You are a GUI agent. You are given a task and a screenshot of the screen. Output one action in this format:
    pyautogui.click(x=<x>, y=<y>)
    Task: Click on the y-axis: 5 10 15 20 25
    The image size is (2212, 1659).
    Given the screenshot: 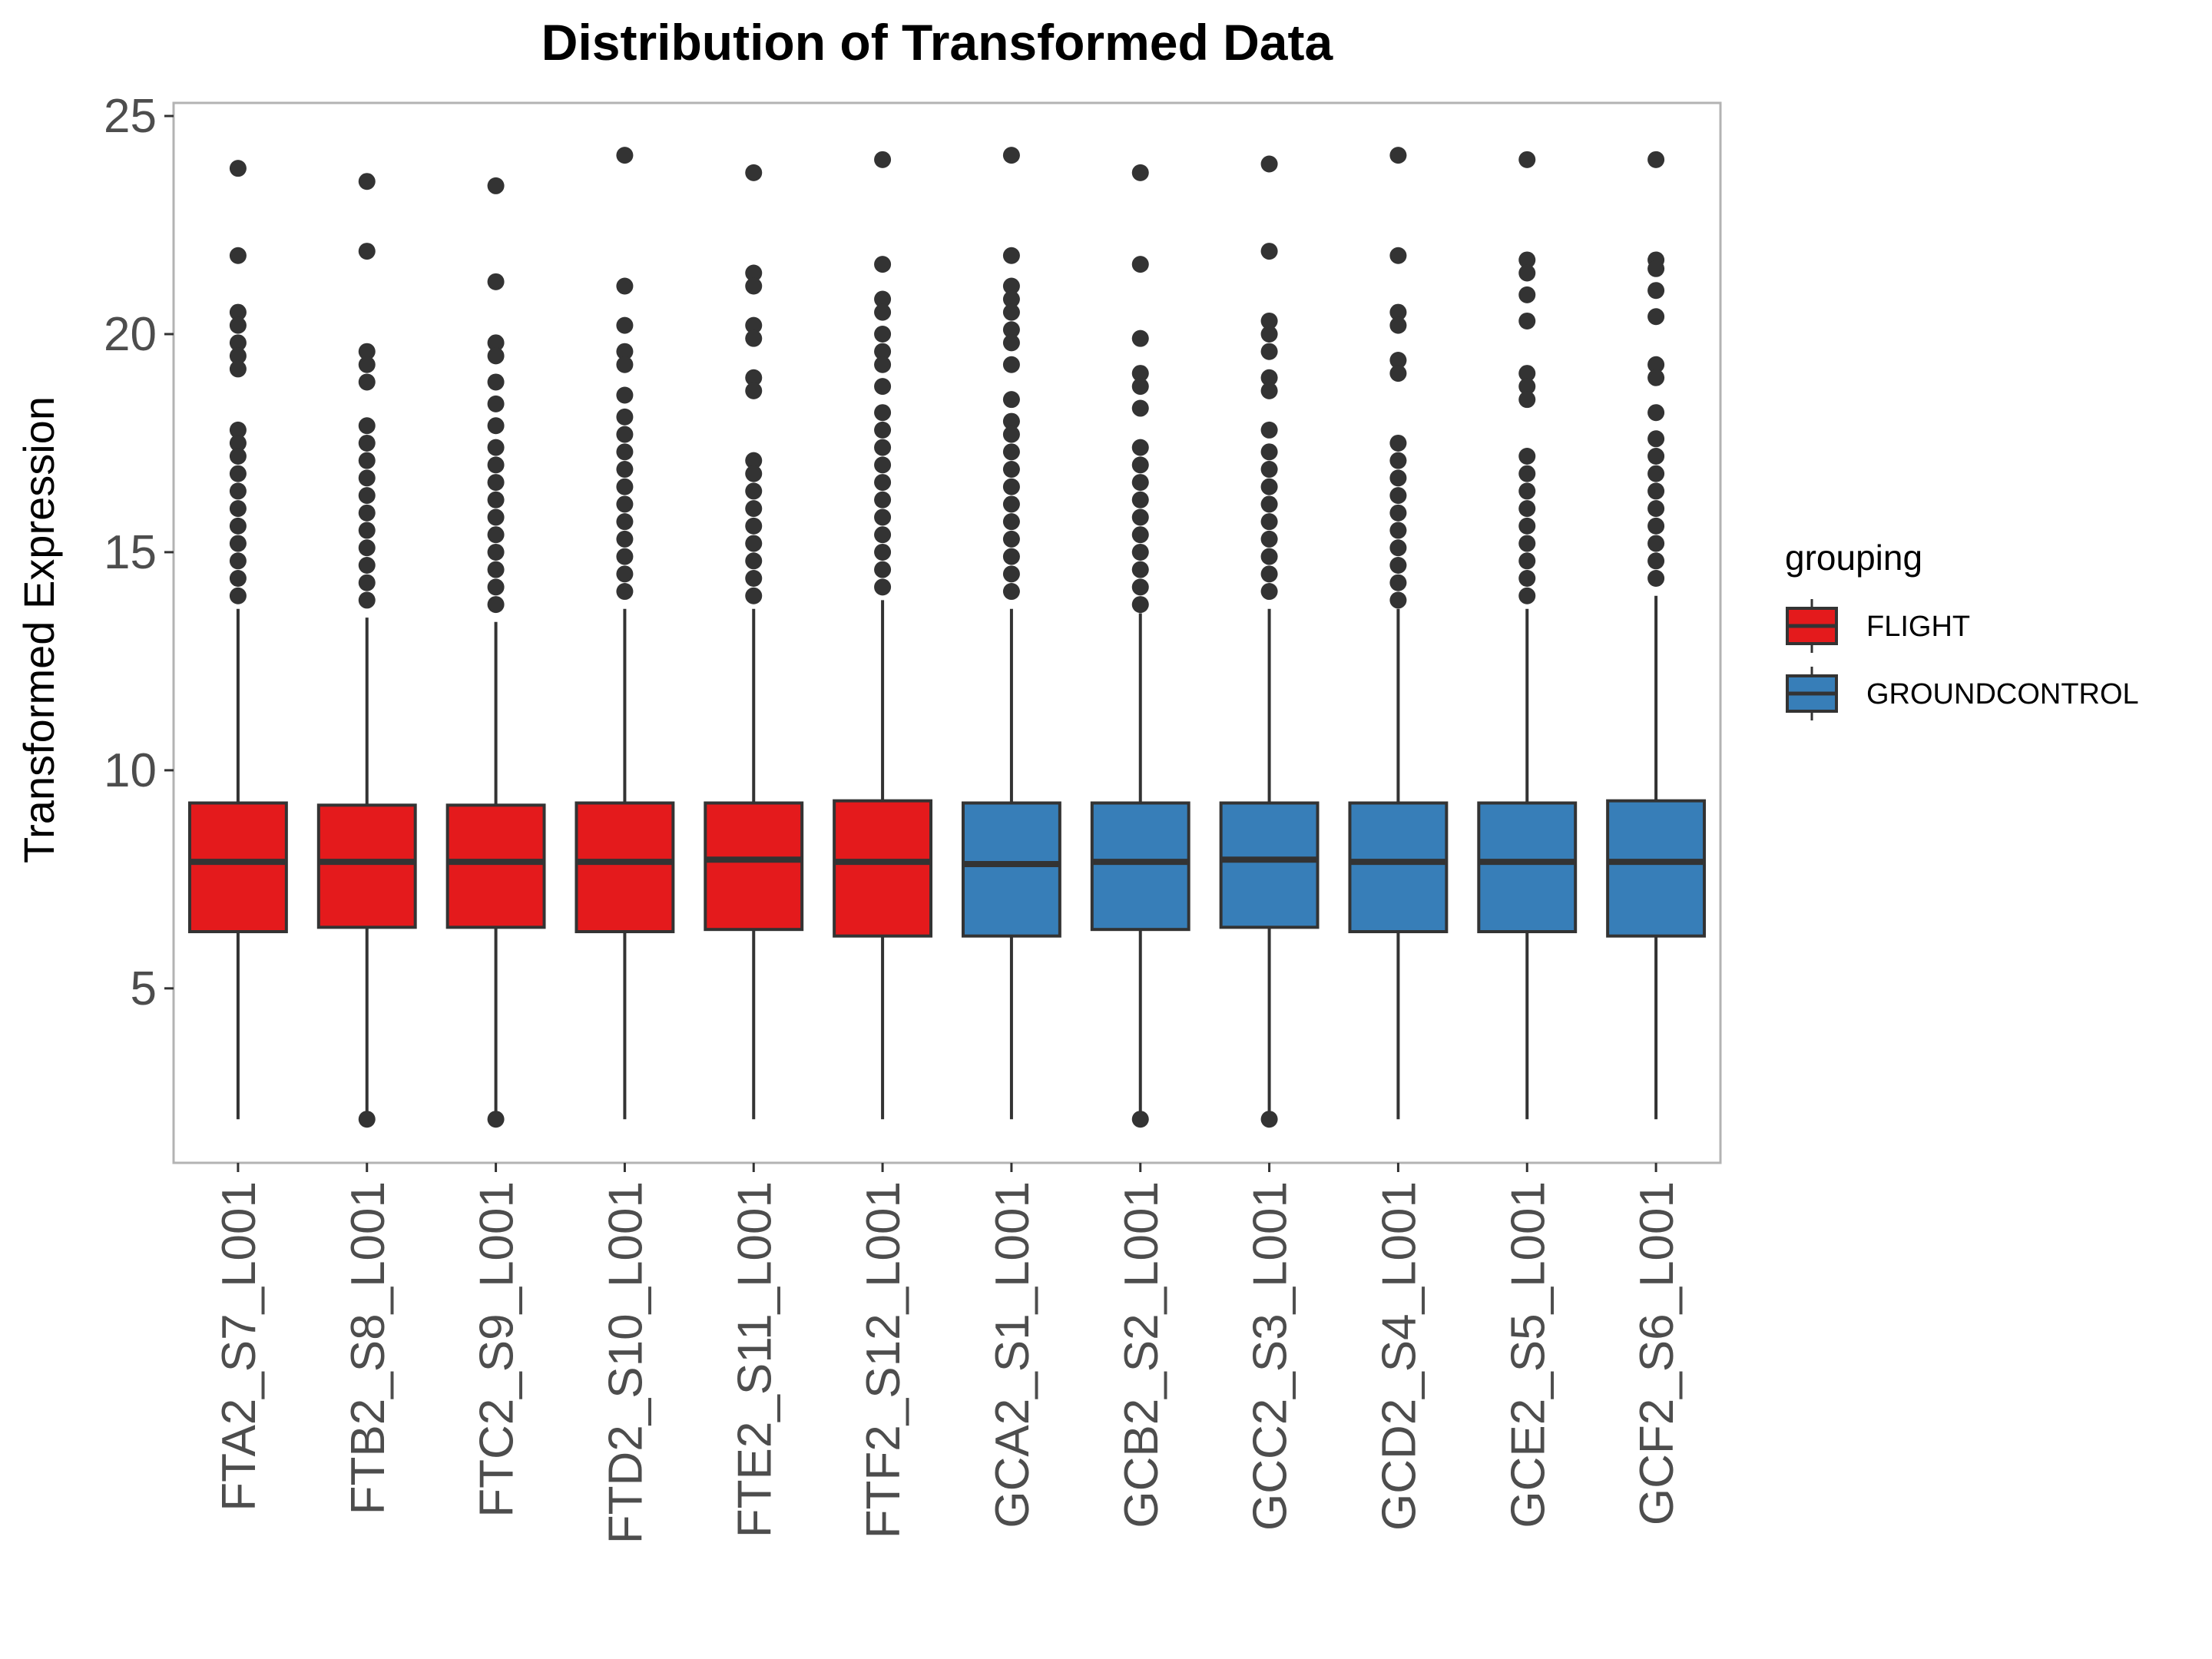 What is the action you would take?
    pyautogui.click(x=139, y=553)
    